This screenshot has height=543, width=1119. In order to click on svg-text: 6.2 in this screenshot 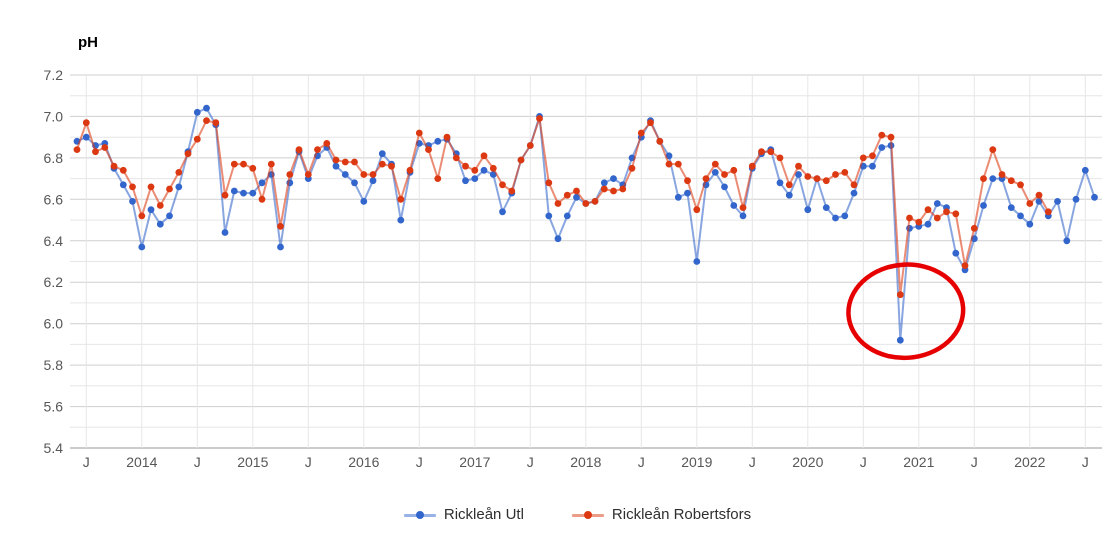, I will do `click(54, 282)`.